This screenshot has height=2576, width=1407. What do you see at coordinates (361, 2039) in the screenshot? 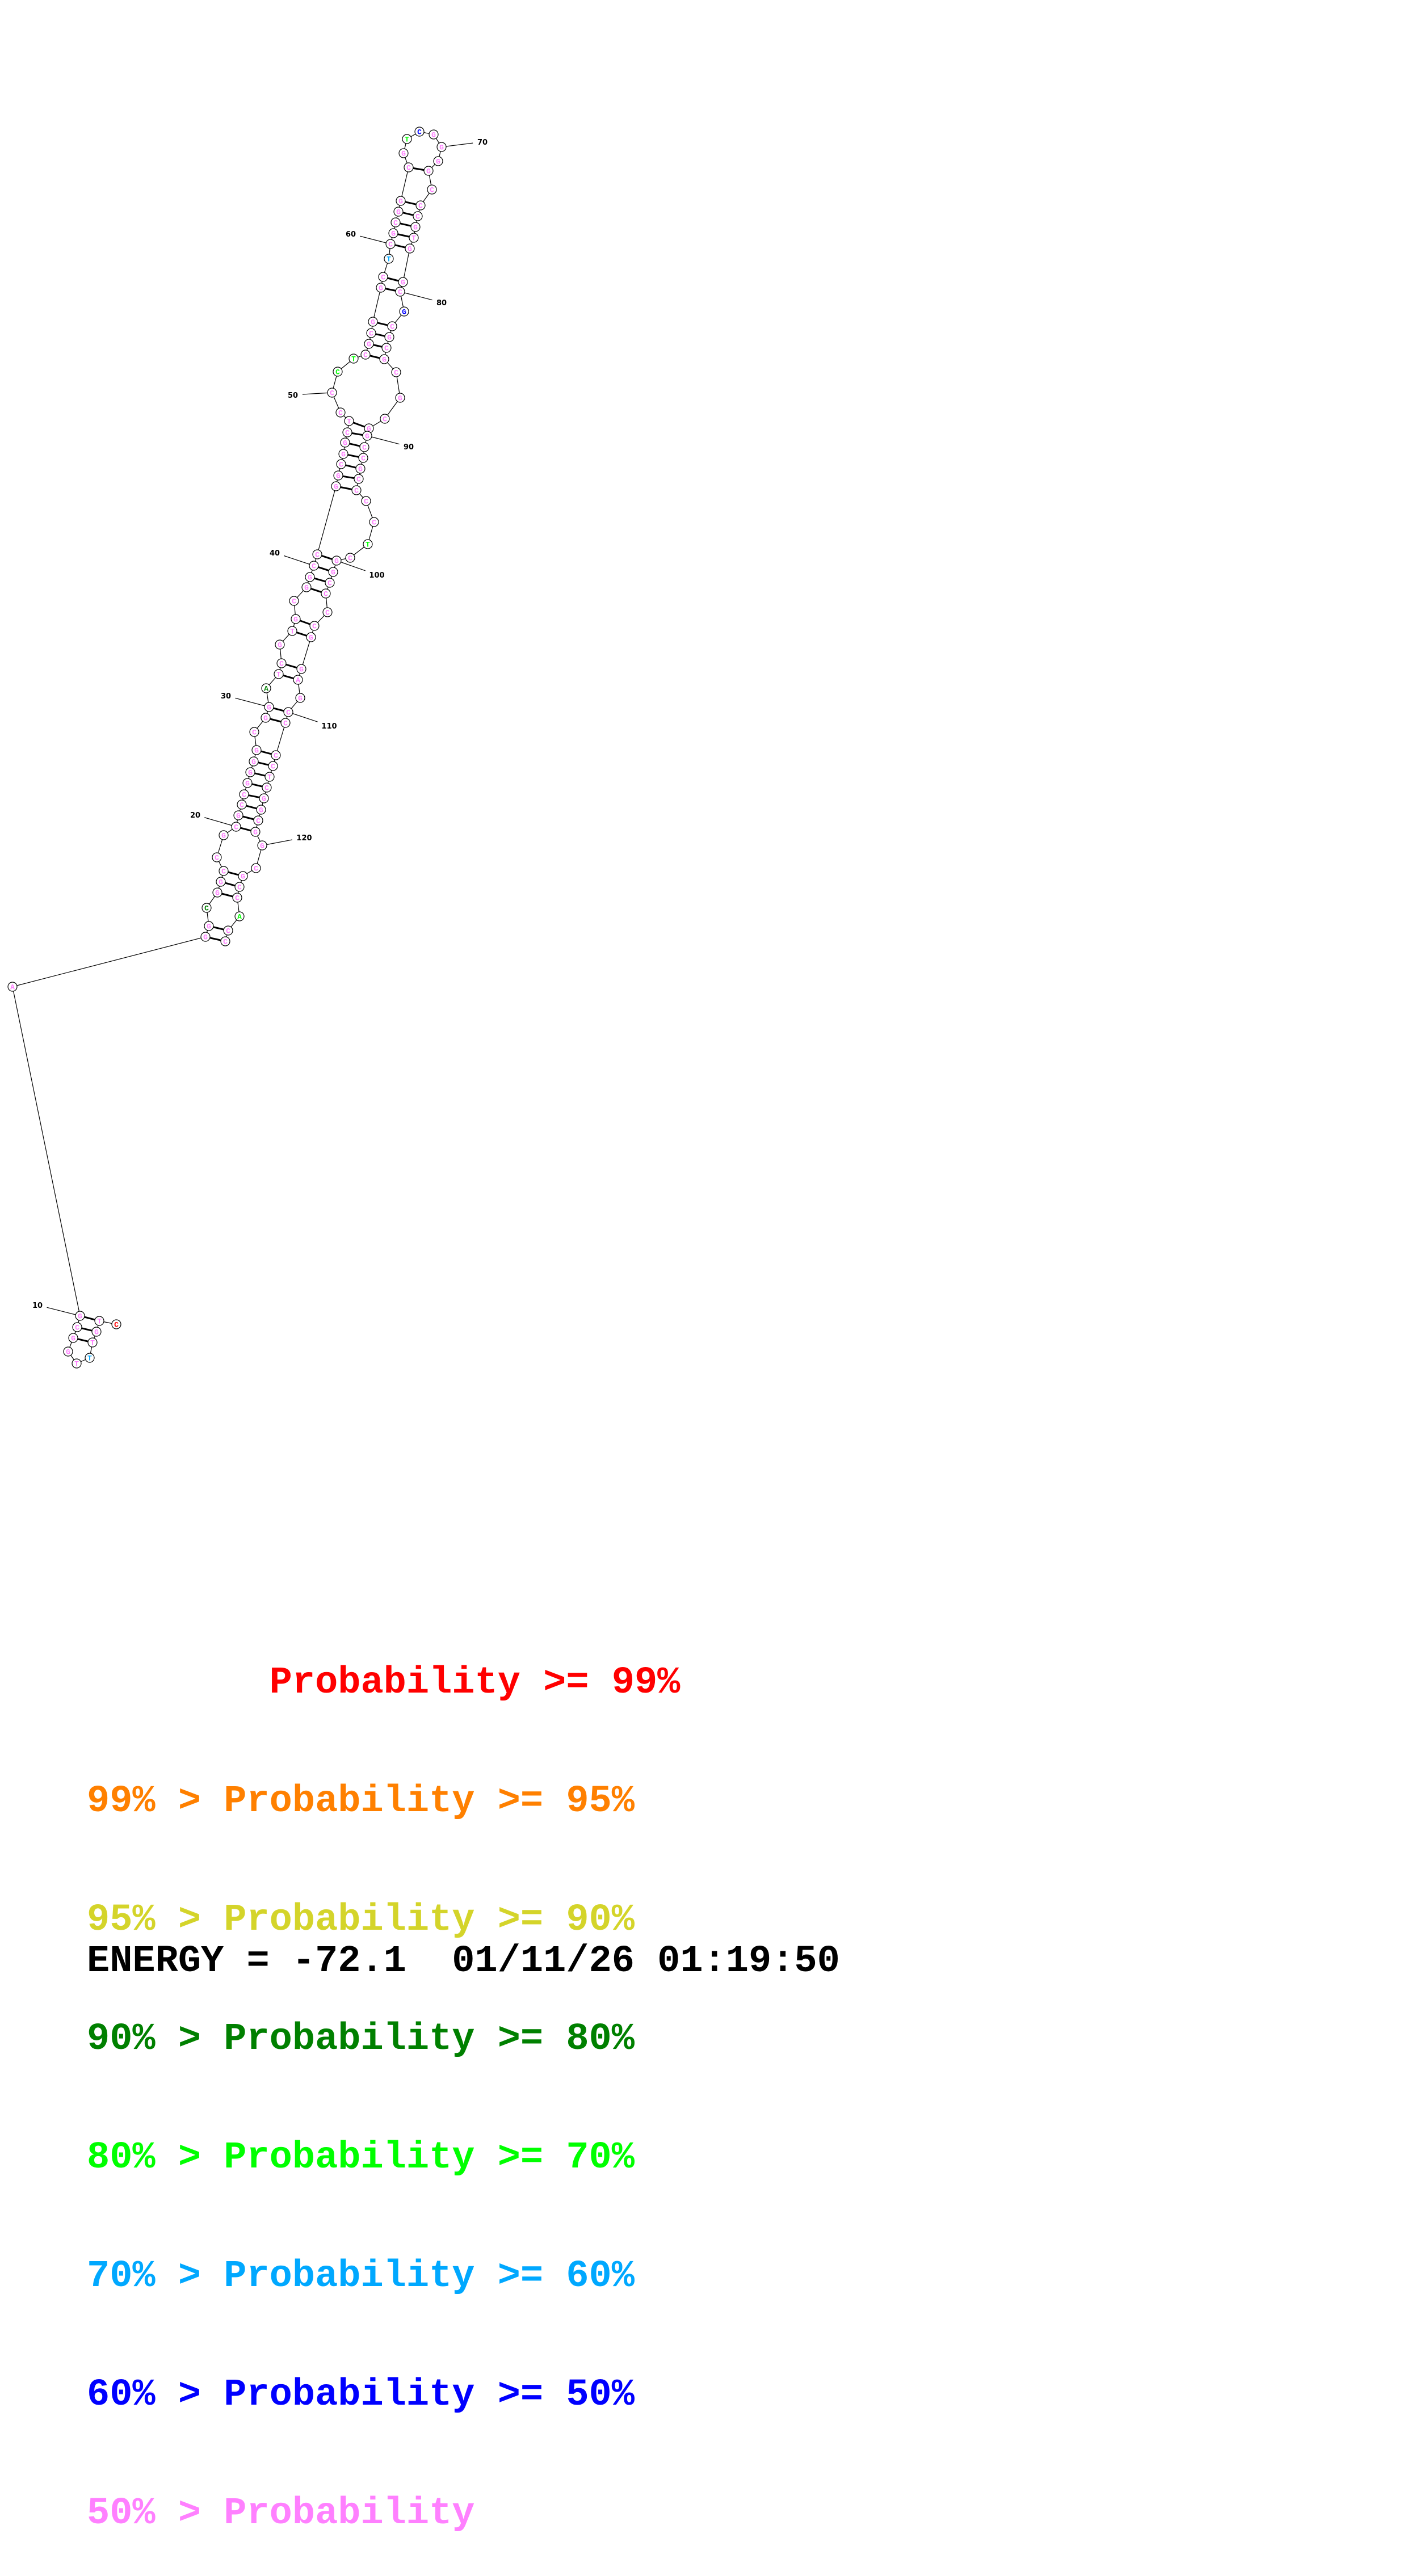
I see `legend-row-p80: 90% > Probability >= 80%` at bounding box center [361, 2039].